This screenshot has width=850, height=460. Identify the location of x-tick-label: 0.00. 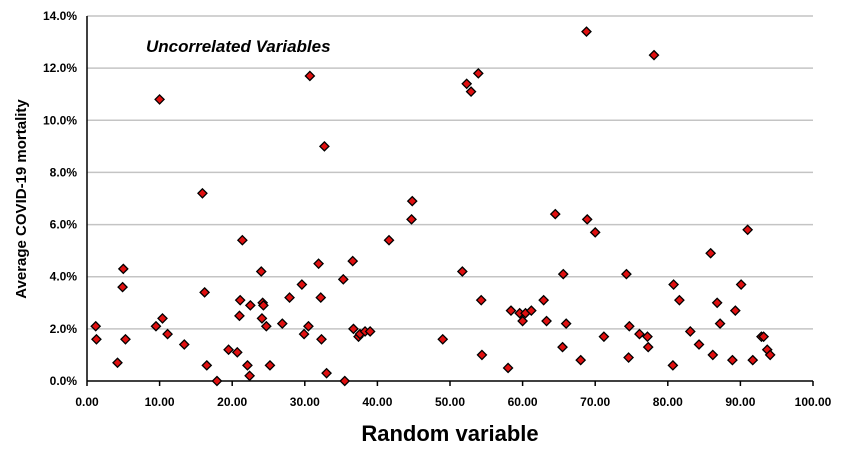
(87, 402).